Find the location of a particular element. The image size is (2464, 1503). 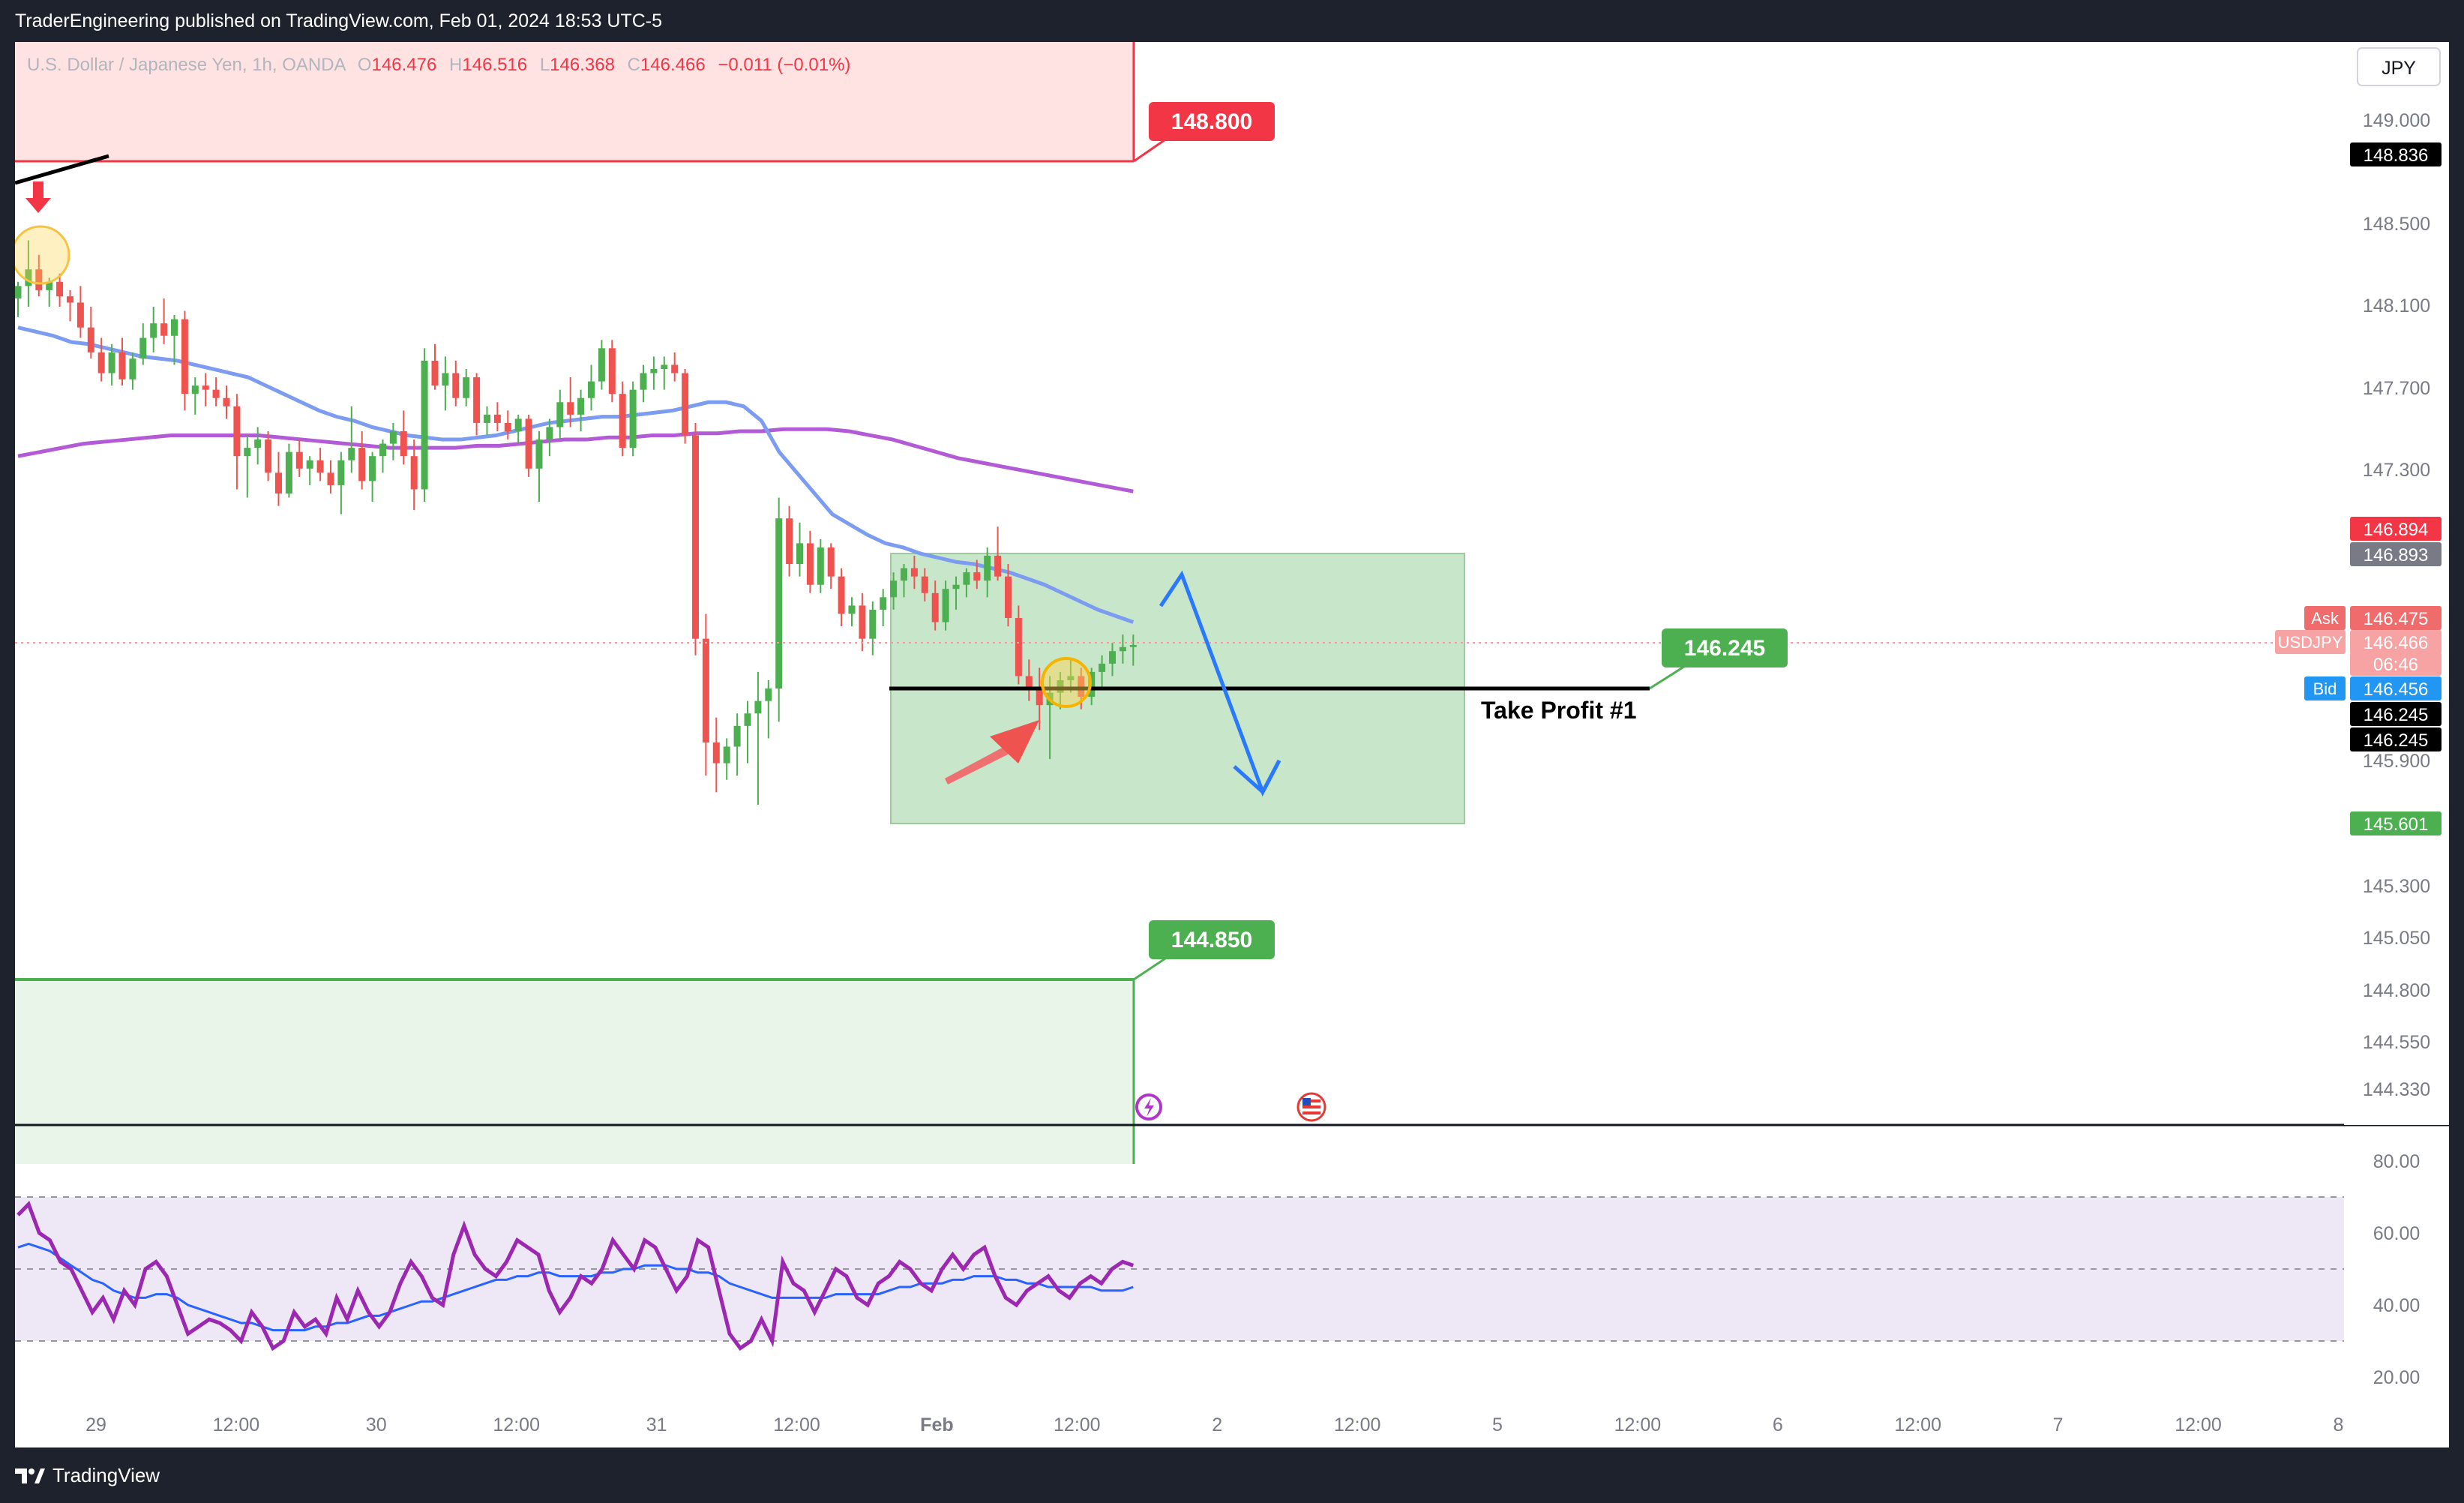

trend-line is located at coordinates (61, 169).